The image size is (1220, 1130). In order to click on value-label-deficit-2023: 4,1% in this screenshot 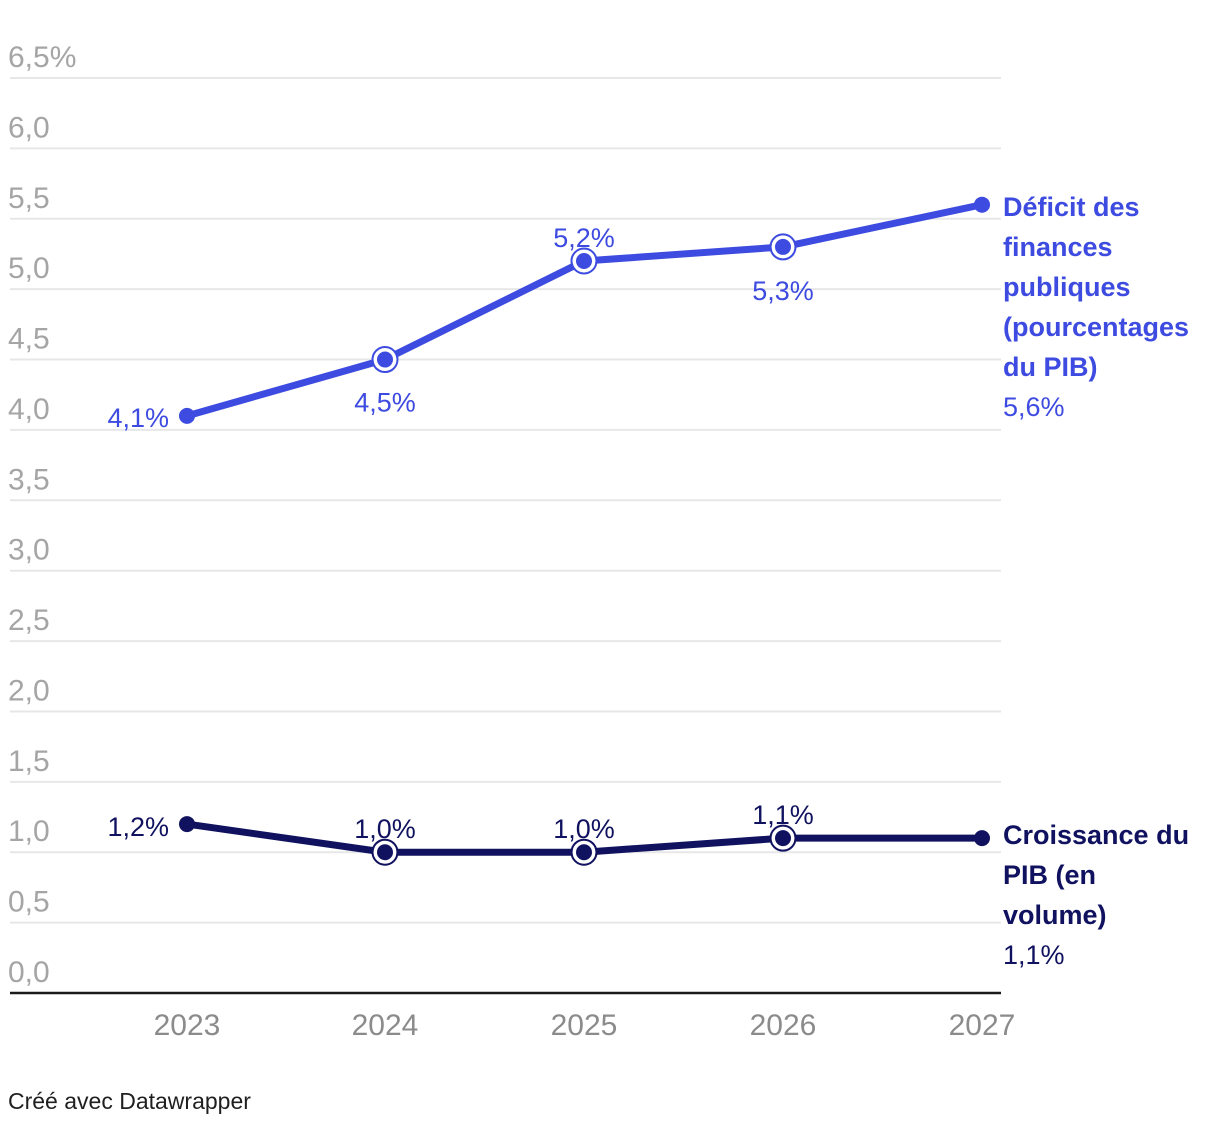, I will do `click(138, 418)`.